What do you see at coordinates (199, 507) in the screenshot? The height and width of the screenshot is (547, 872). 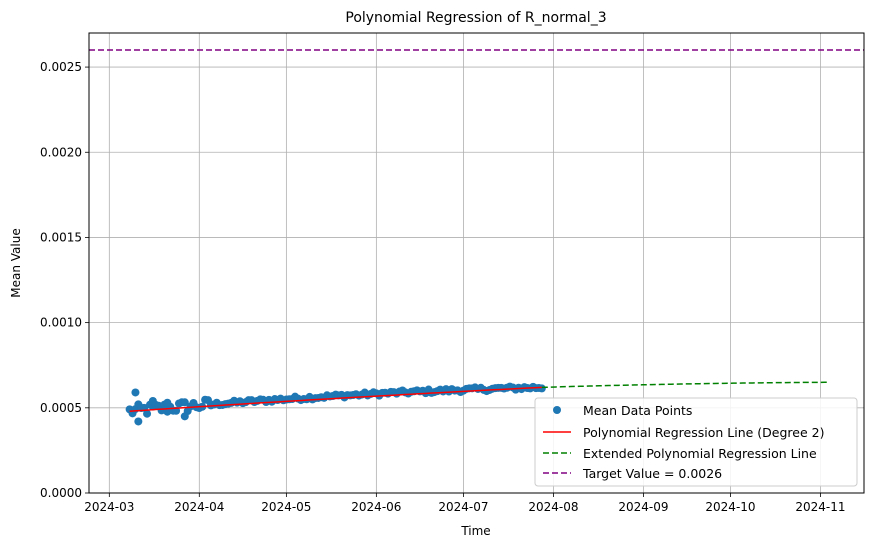 I see `x-tick-label: 2024-04` at bounding box center [199, 507].